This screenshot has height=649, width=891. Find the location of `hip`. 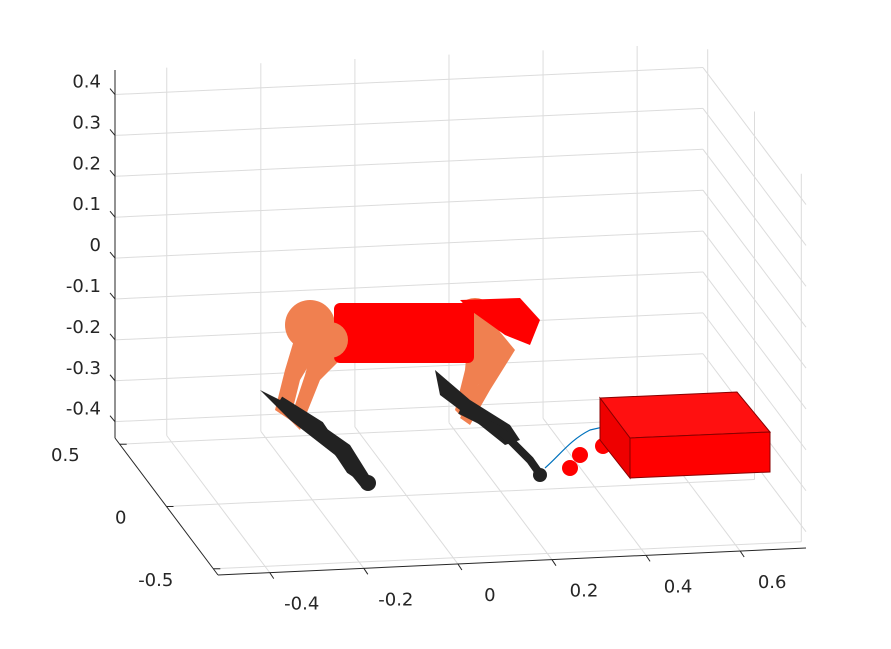

hip is located at coordinates (330, 340).